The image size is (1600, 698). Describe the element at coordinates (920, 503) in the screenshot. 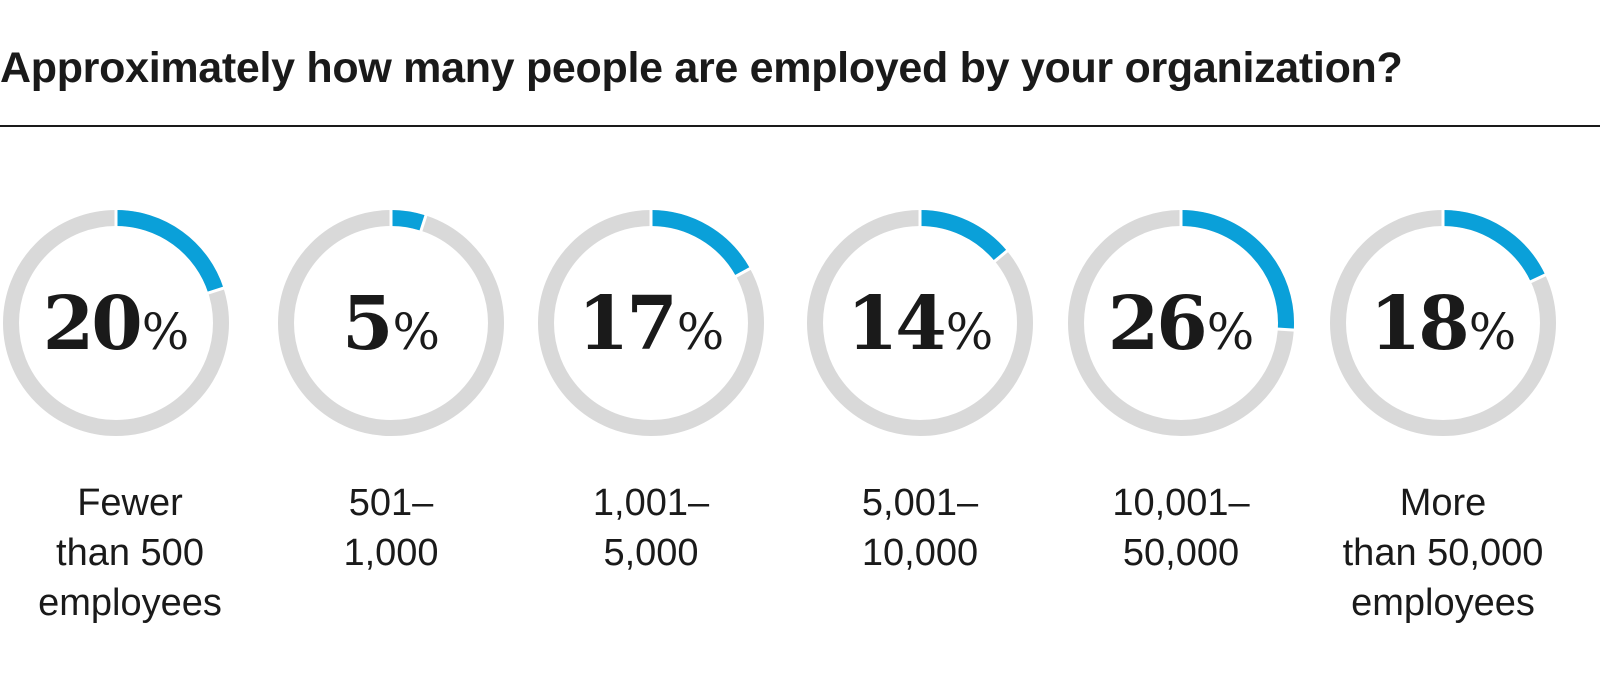

I see `category-label-line: 5,001–` at that location.